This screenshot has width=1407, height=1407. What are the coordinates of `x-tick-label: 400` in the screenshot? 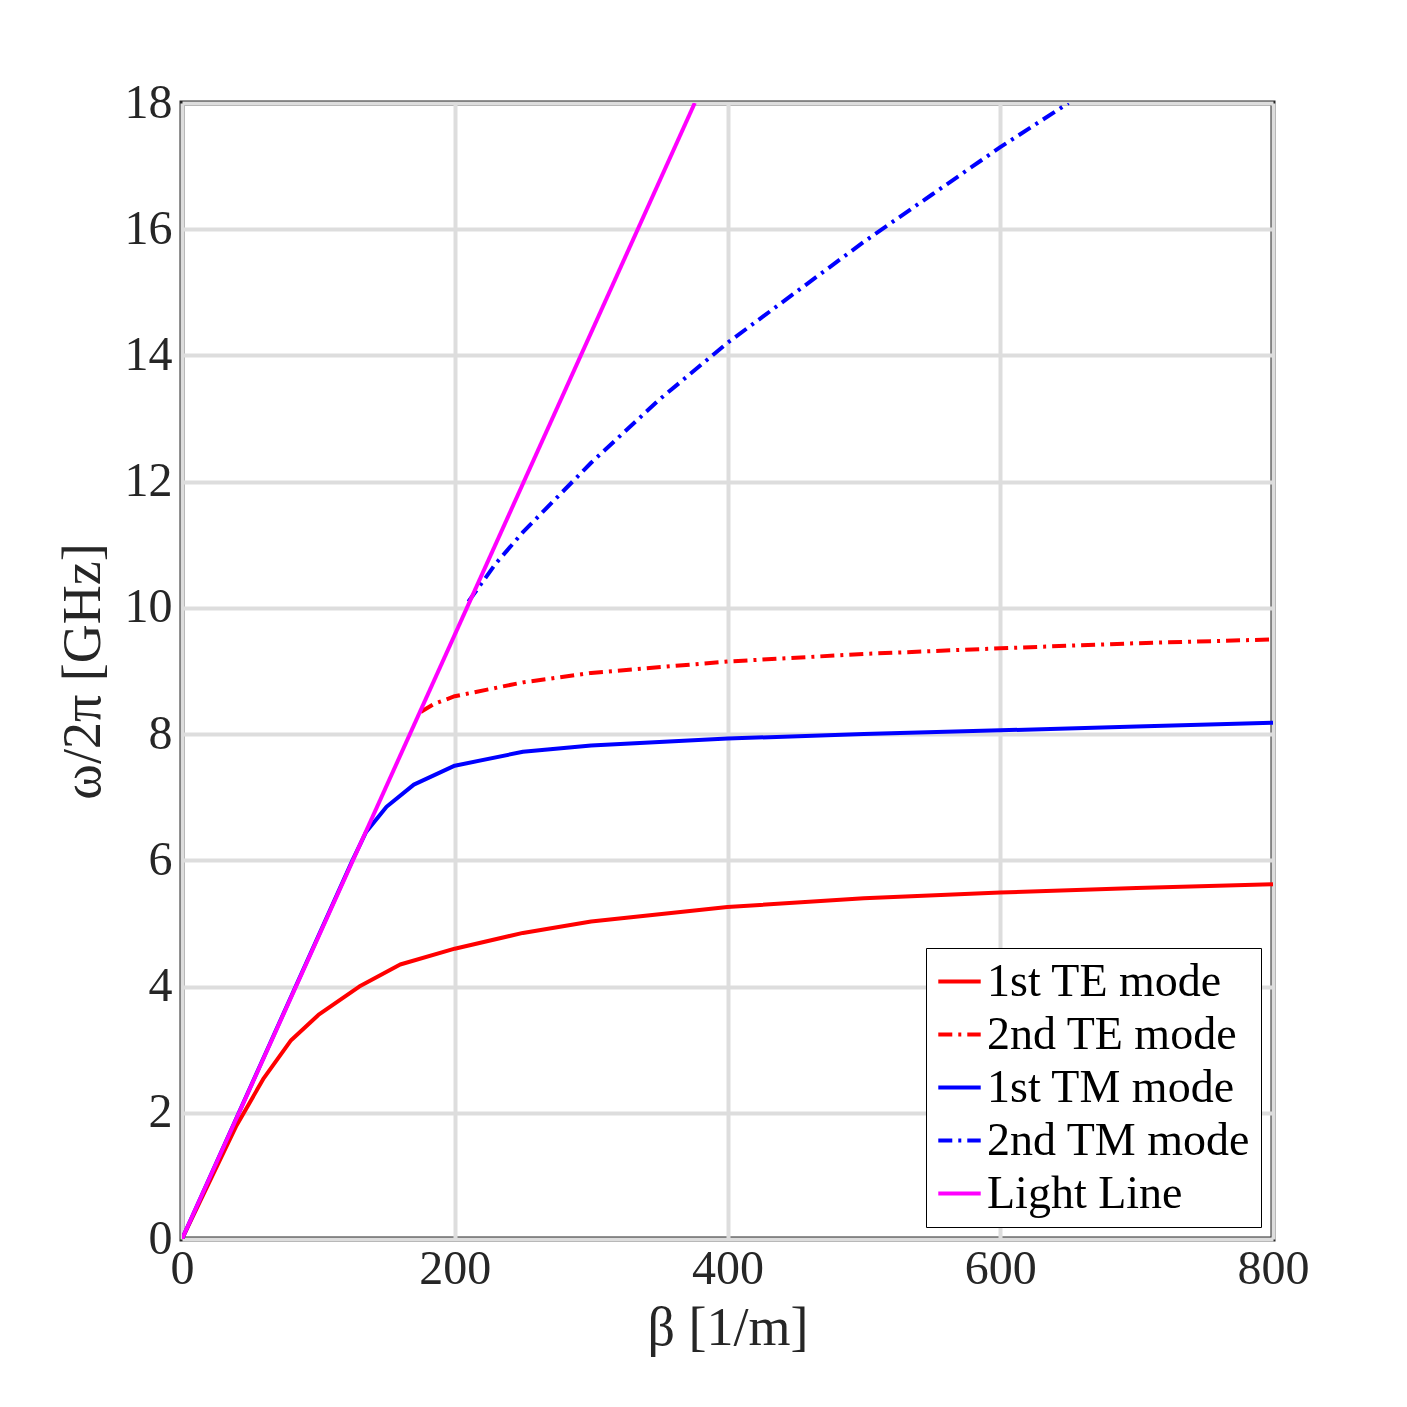 It's located at (728, 1267).